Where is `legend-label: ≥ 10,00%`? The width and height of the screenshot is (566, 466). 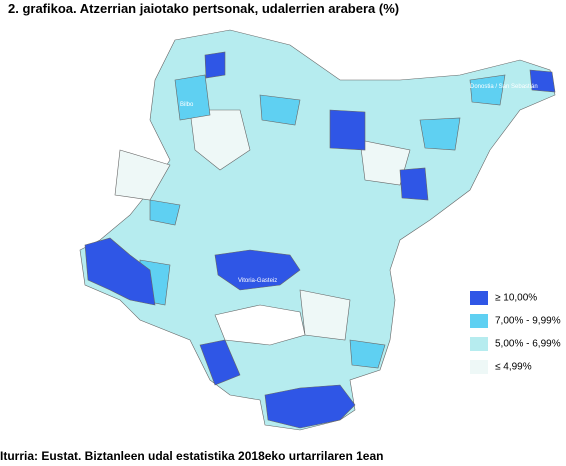
legend-label: ≥ 10,00% is located at coordinates (516, 298).